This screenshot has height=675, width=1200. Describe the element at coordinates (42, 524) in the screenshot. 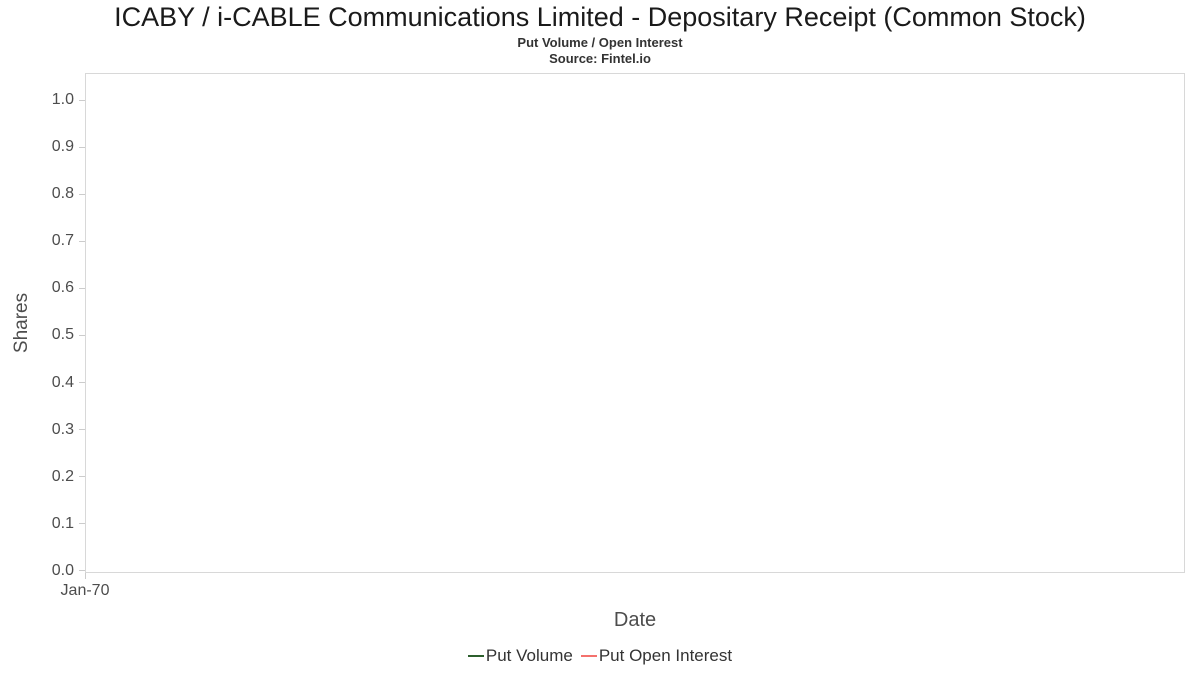

I see `y-tick: 0.1` at that location.